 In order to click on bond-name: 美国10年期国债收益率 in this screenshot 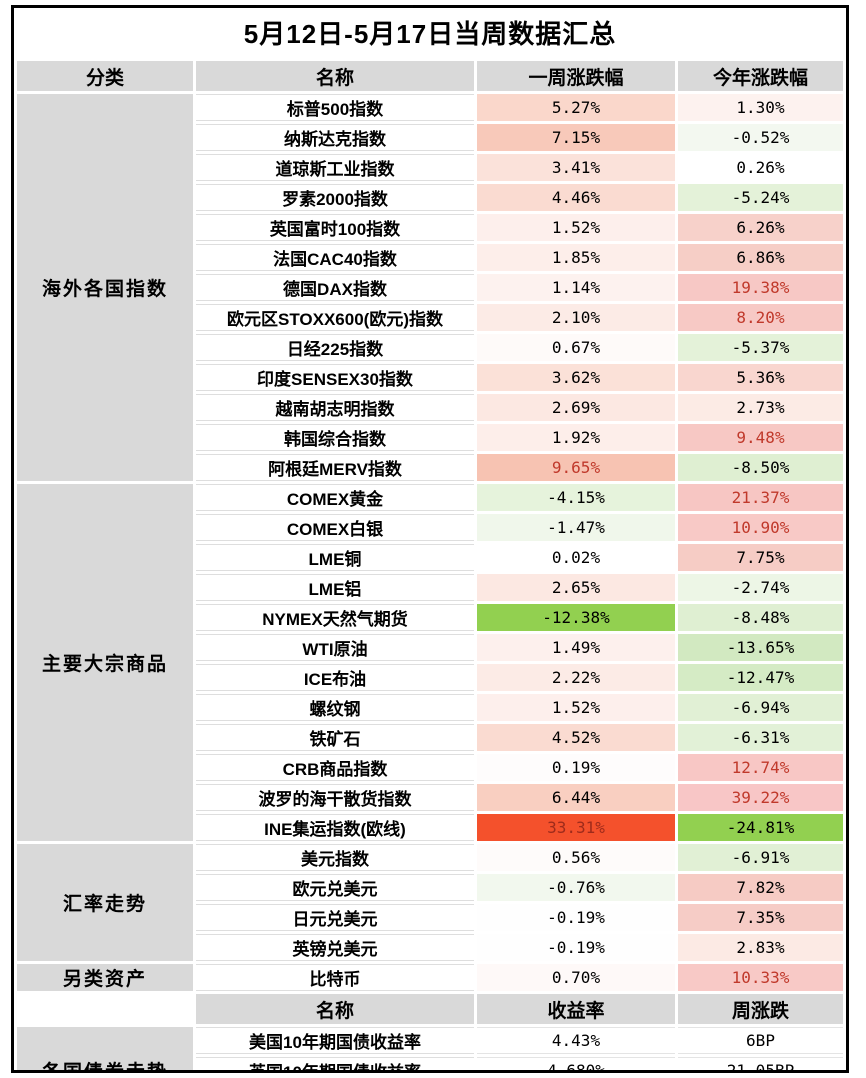, I will do `click(335, 1040)`.